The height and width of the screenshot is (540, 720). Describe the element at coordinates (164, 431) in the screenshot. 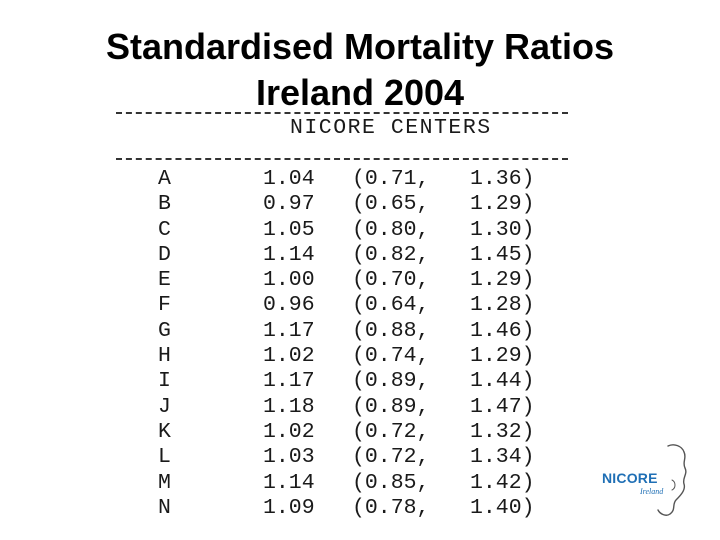

I see `center-id: K` at that location.